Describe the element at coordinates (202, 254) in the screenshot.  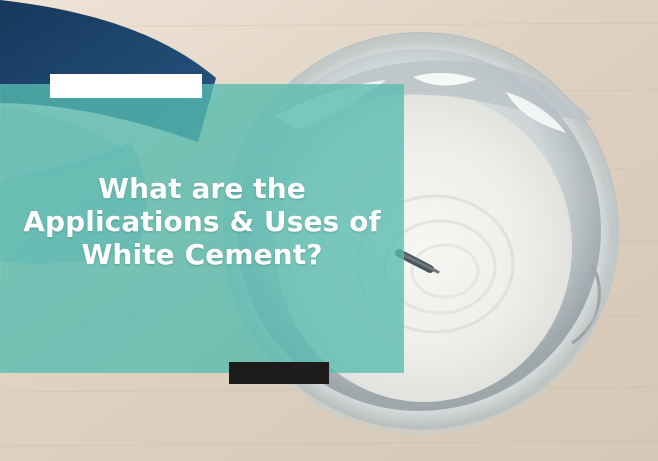
I see `headline-line-3: White Cement?` at that location.